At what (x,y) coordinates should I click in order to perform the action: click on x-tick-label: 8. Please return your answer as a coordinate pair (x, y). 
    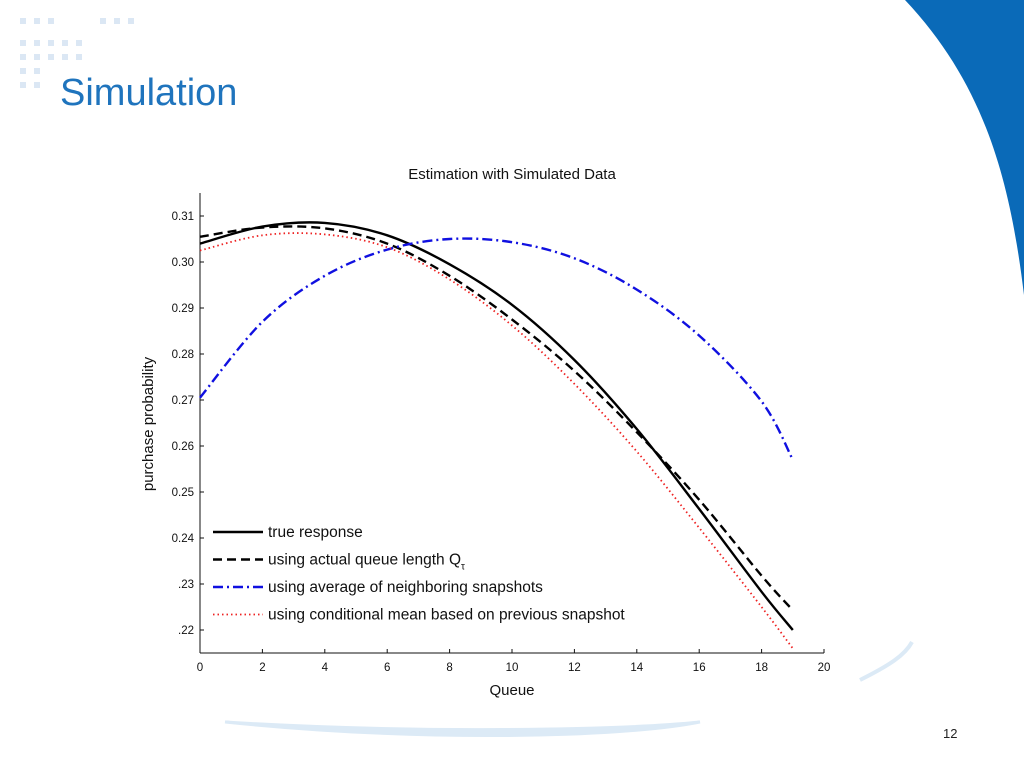
    Looking at the image, I should click on (449, 668).